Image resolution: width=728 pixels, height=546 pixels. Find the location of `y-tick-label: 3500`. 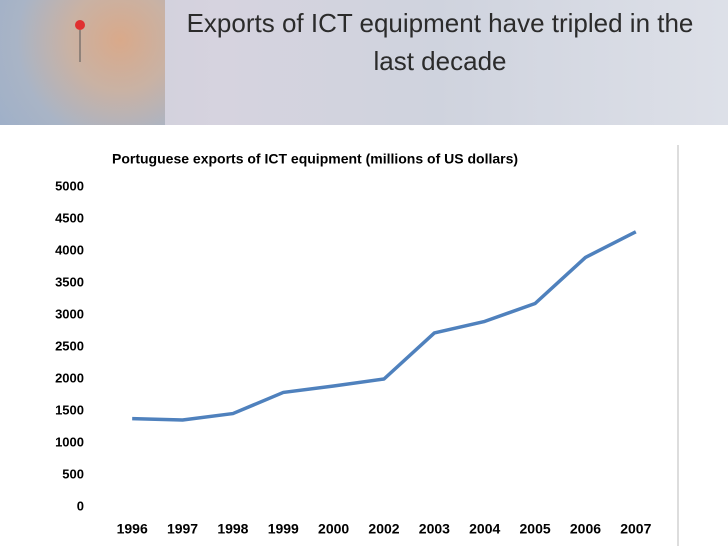

y-tick-label: 3500 is located at coordinates (69, 281).